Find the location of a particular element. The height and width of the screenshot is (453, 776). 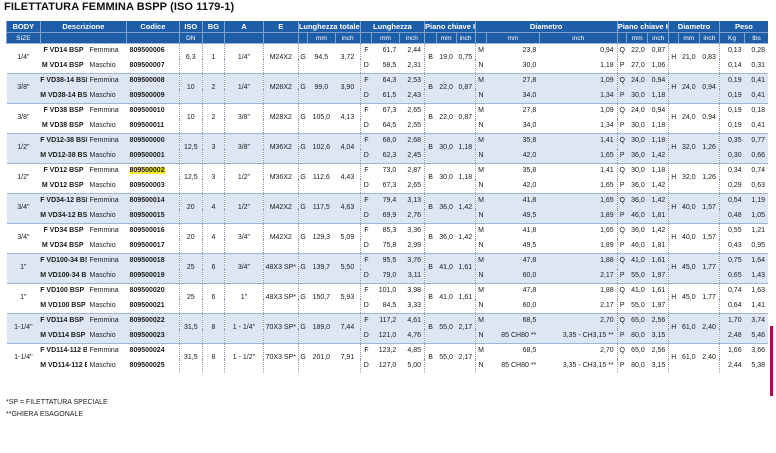

diametro-mm-cell: 35,8 is located at coordinates (513, 141).